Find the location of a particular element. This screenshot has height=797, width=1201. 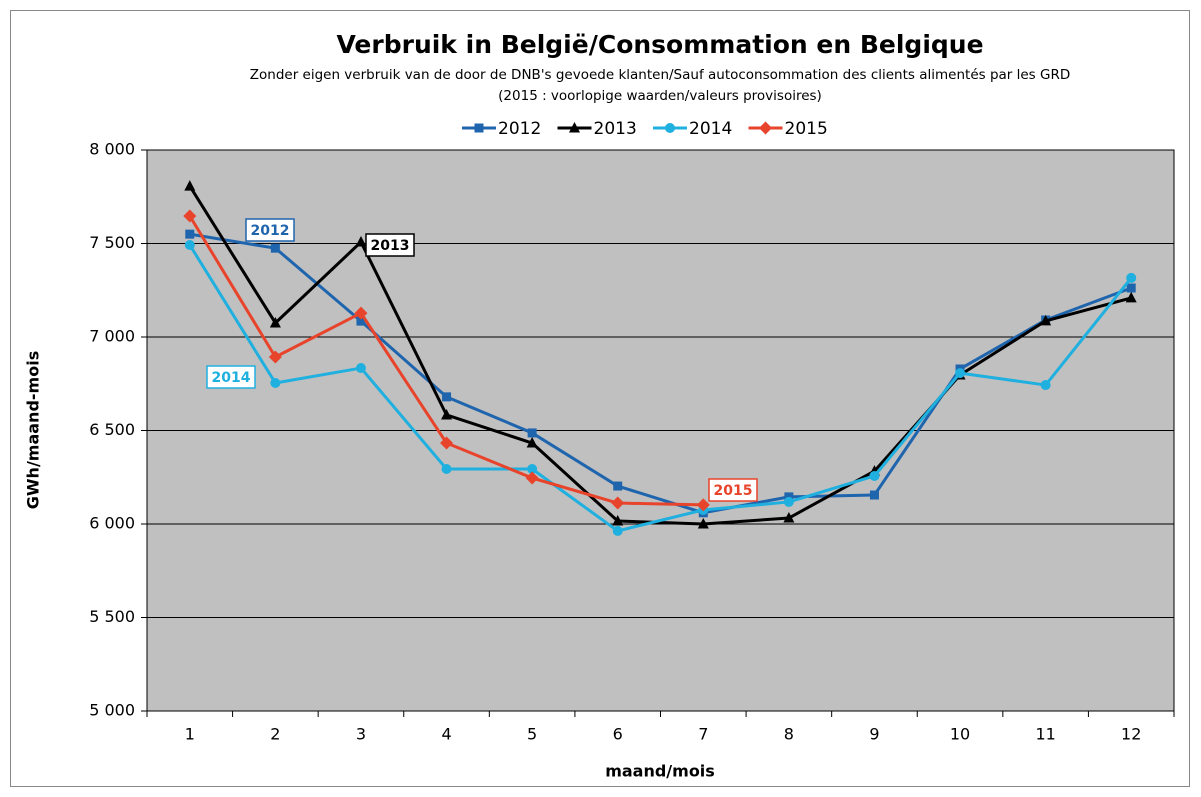

x-tick-label: 7 is located at coordinates (703, 734).